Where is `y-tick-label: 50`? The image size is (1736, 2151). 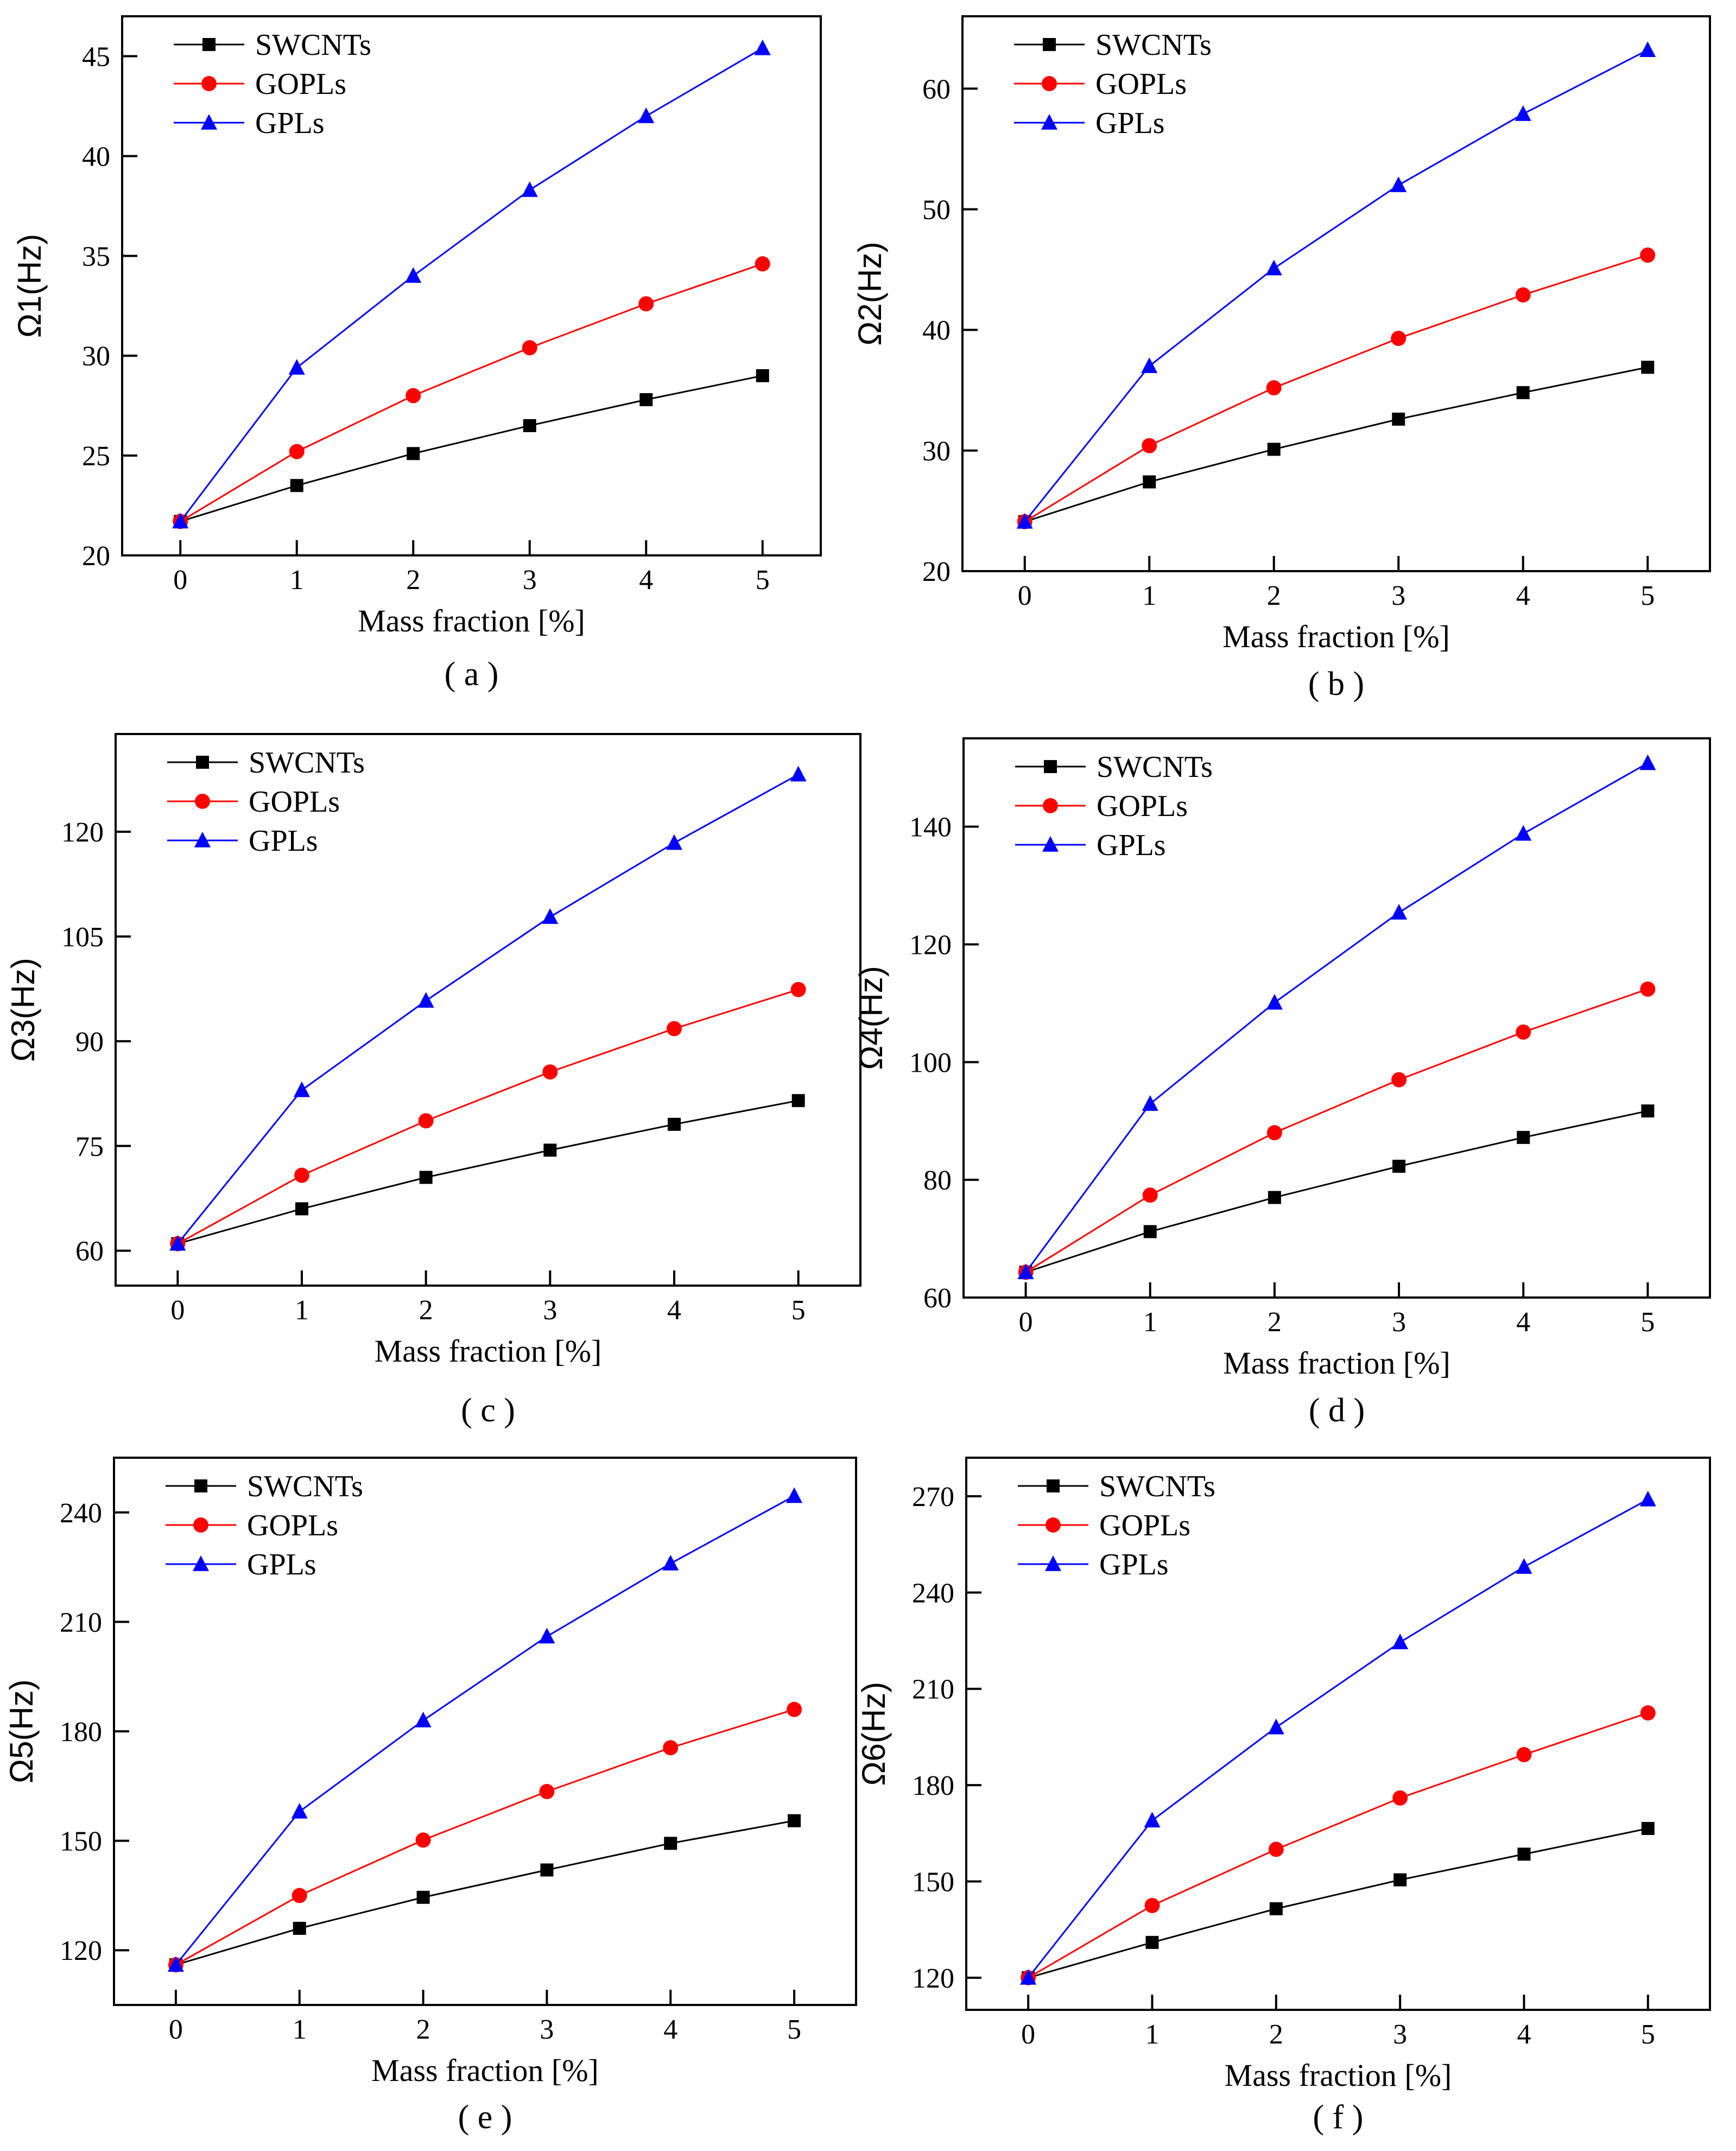 y-tick-label: 50 is located at coordinates (937, 209).